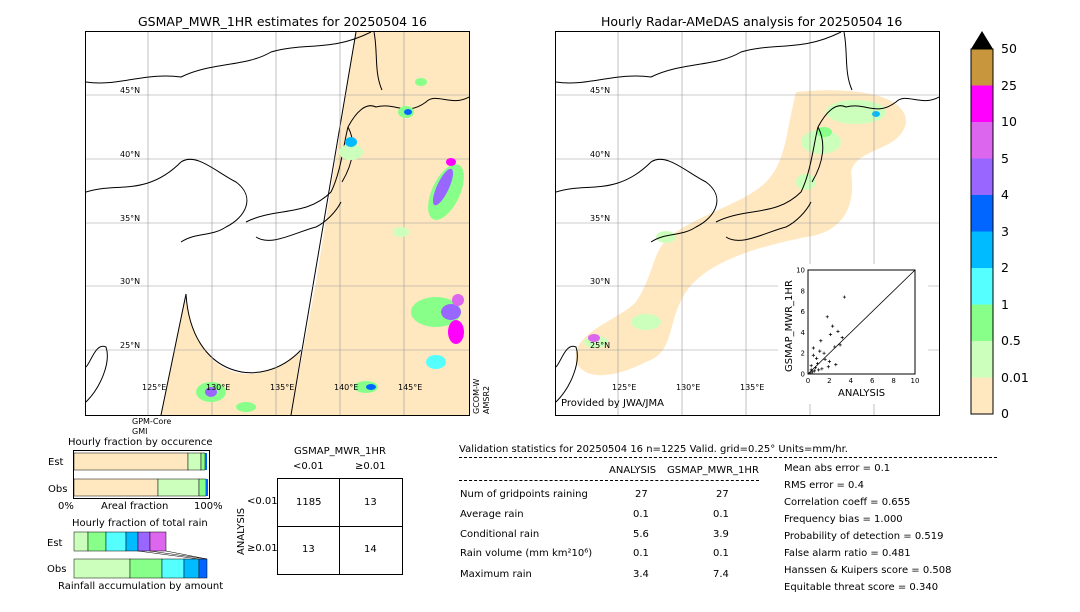  I want to click on right-lat-label: 45°N, so click(600, 90).